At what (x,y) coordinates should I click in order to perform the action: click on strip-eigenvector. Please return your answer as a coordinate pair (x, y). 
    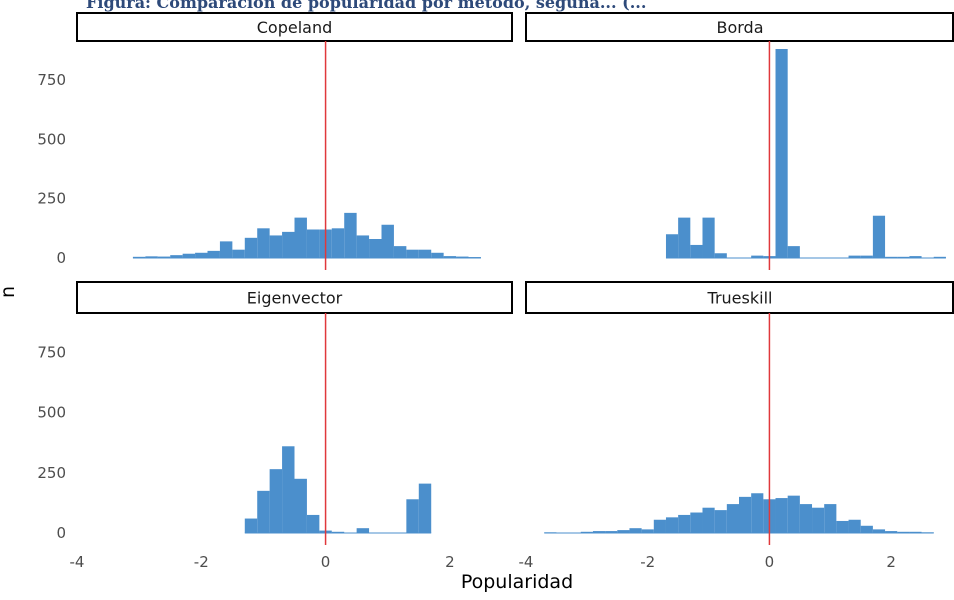
    Looking at the image, I should click on (294, 297).